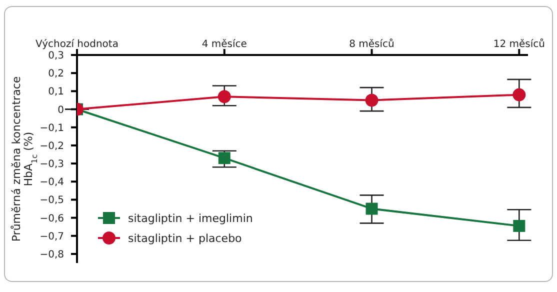  Describe the element at coordinates (52, 146) in the screenshot. I see `y-tick-label: −0,2` at that location.